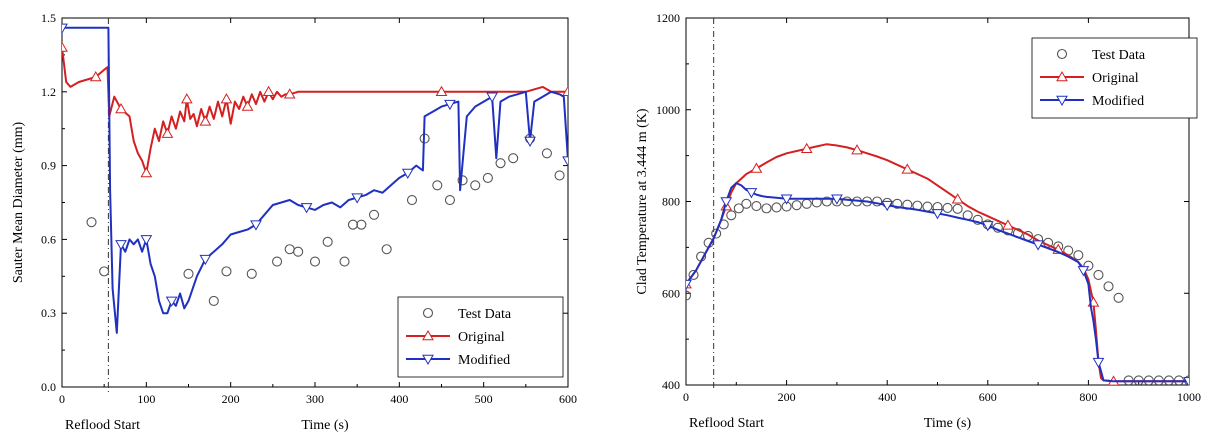 This screenshot has width=1211, height=442. I want to click on y-tick-label: 1.5, so click(48, 18).